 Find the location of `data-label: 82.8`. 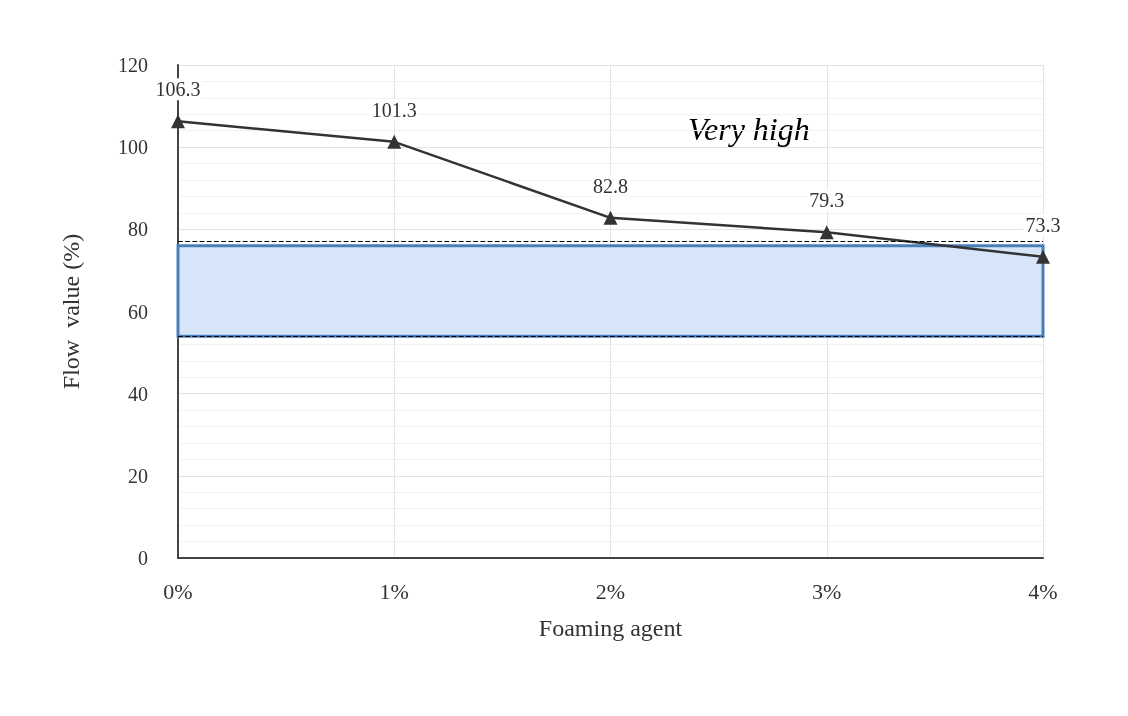

data-label: 82.8 is located at coordinates (610, 185).